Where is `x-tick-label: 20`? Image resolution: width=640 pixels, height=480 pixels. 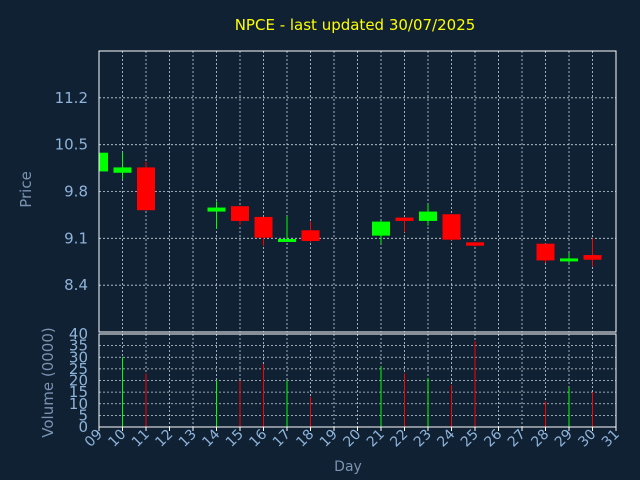
x-tick-label: 20 is located at coordinates (352, 439).